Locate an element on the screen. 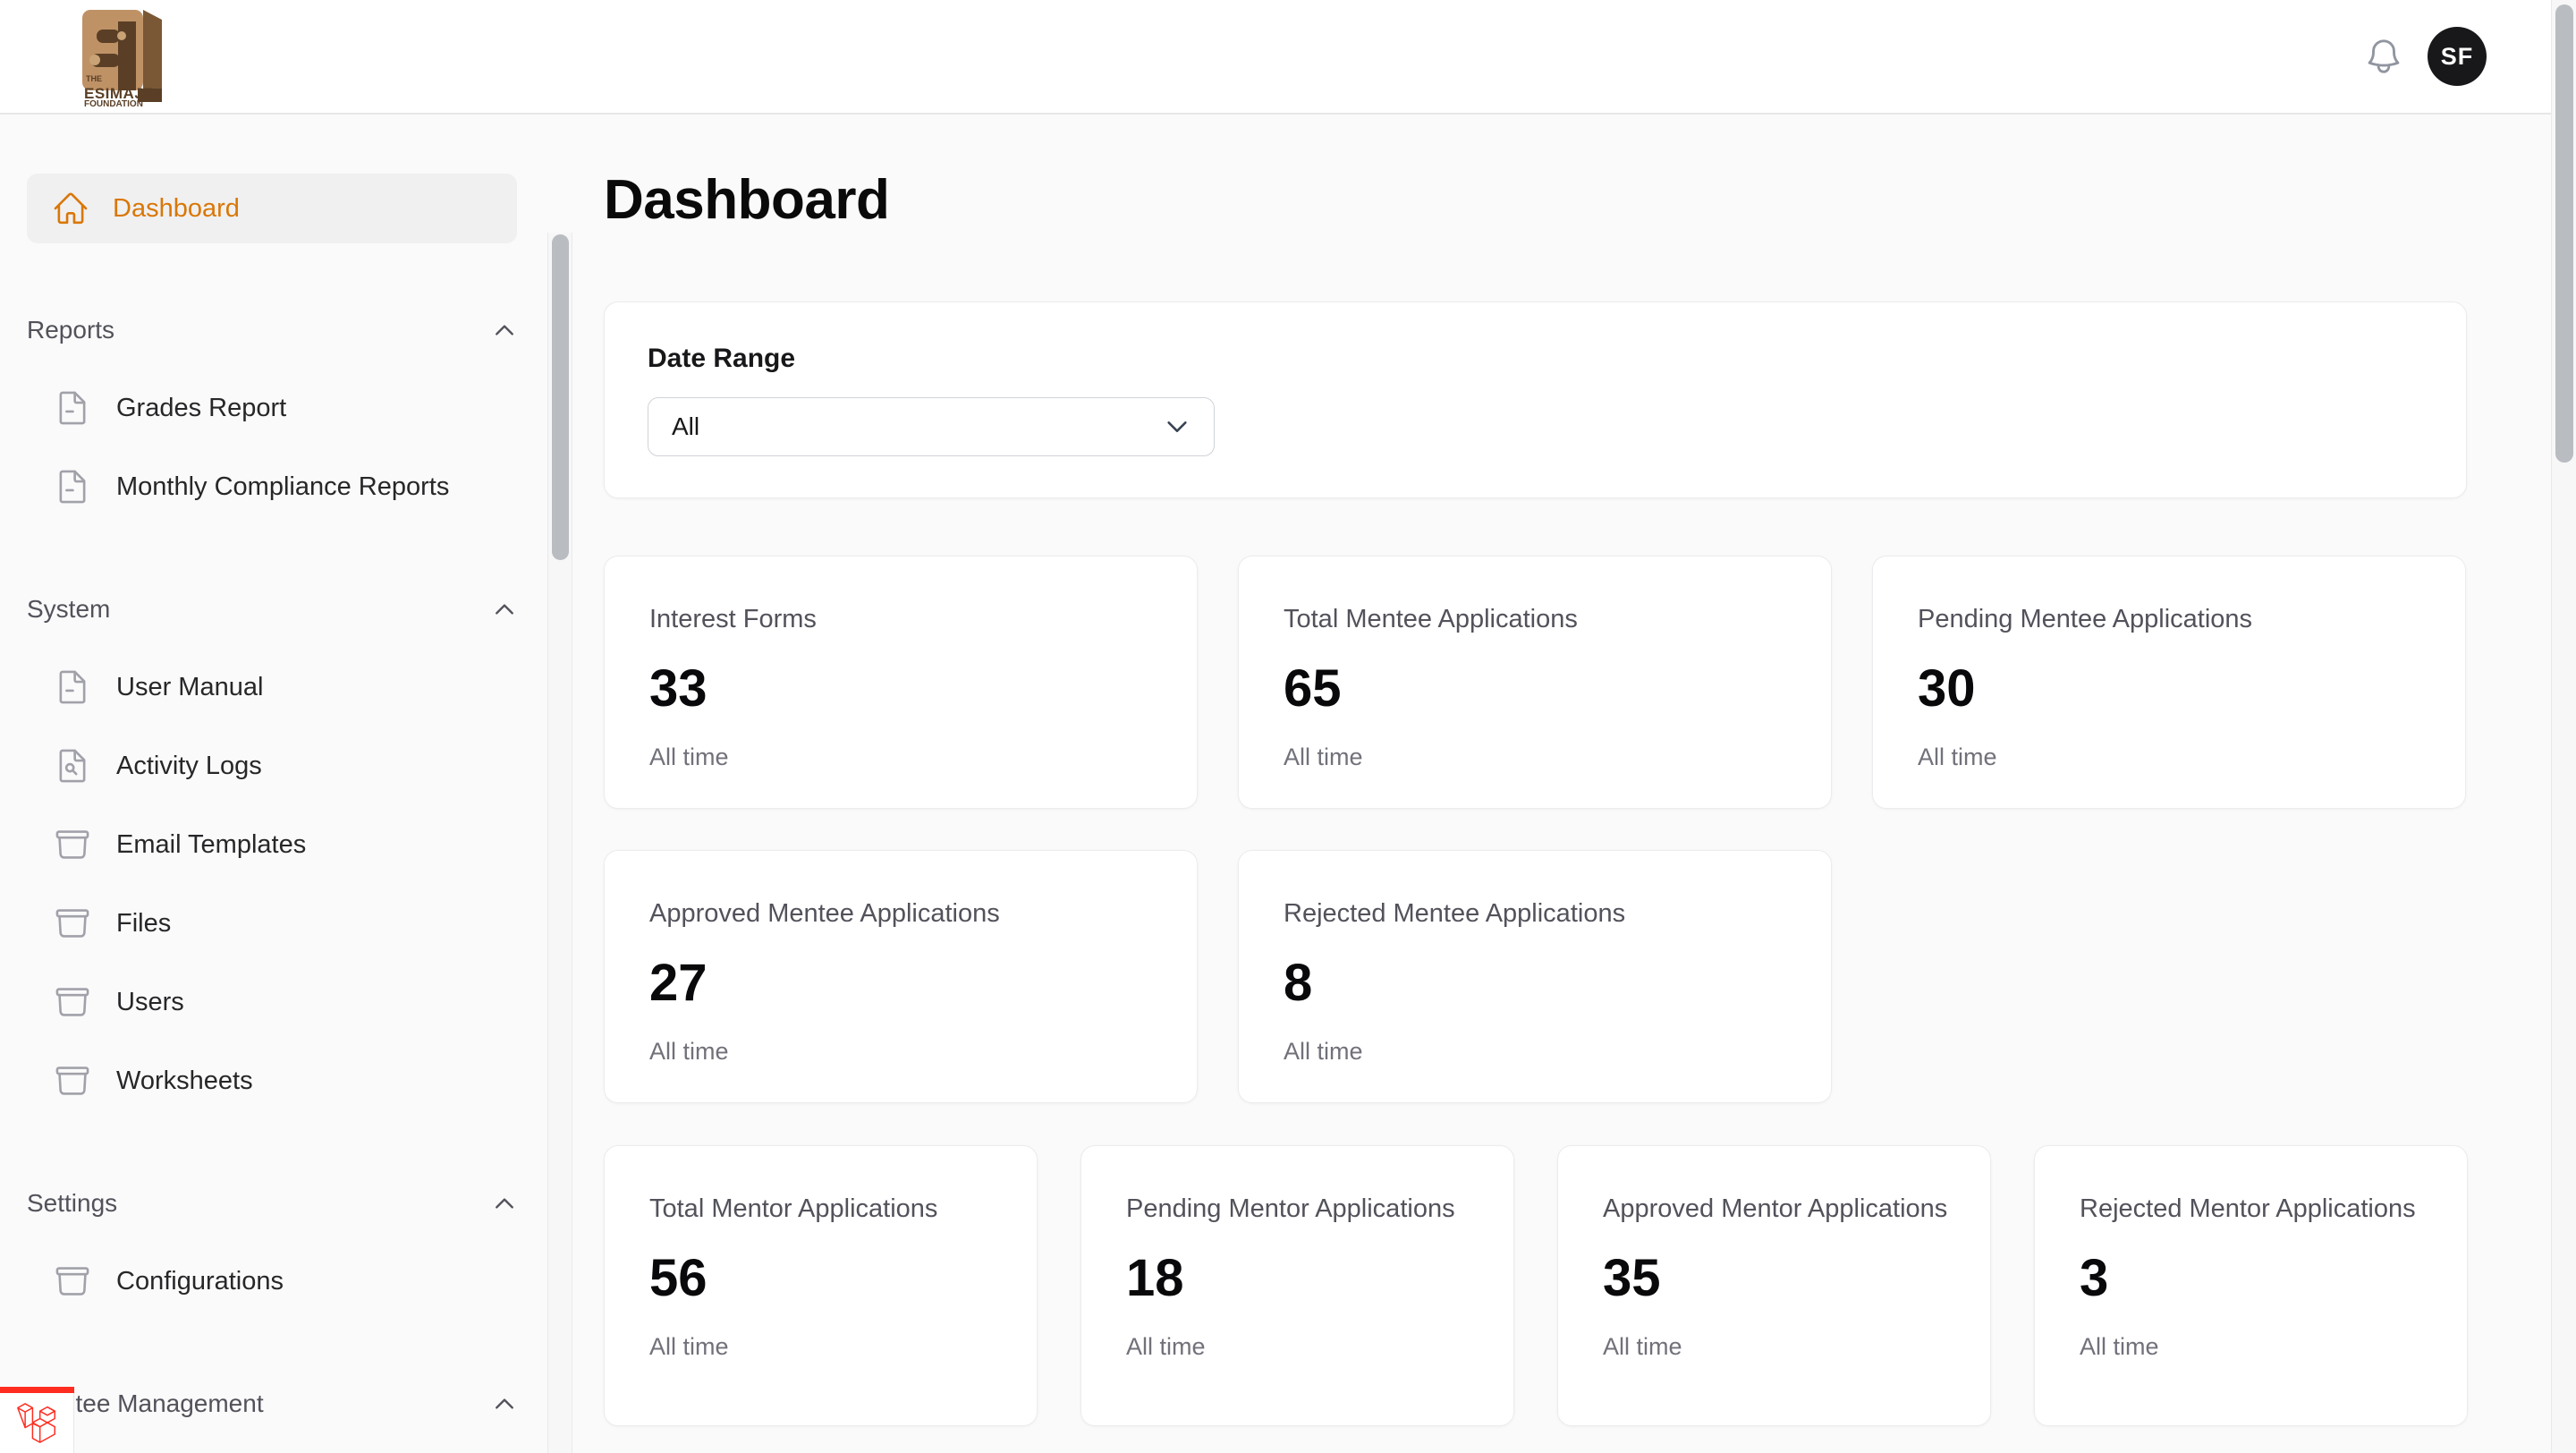 The height and width of the screenshot is (1453, 2576). sidebar-item-email-templates: Email Templates is located at coordinates (272, 845).